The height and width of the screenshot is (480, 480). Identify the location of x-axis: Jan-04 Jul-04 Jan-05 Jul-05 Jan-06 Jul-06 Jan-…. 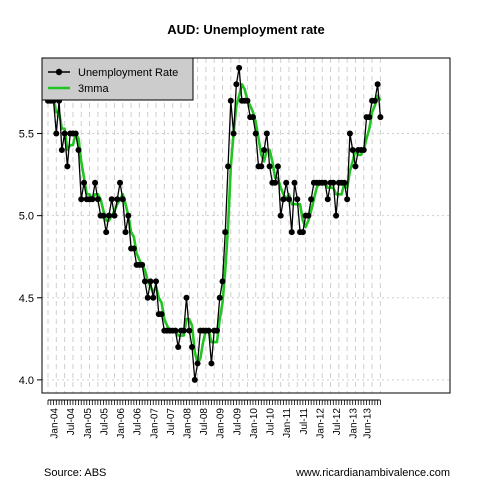
(214, 419).